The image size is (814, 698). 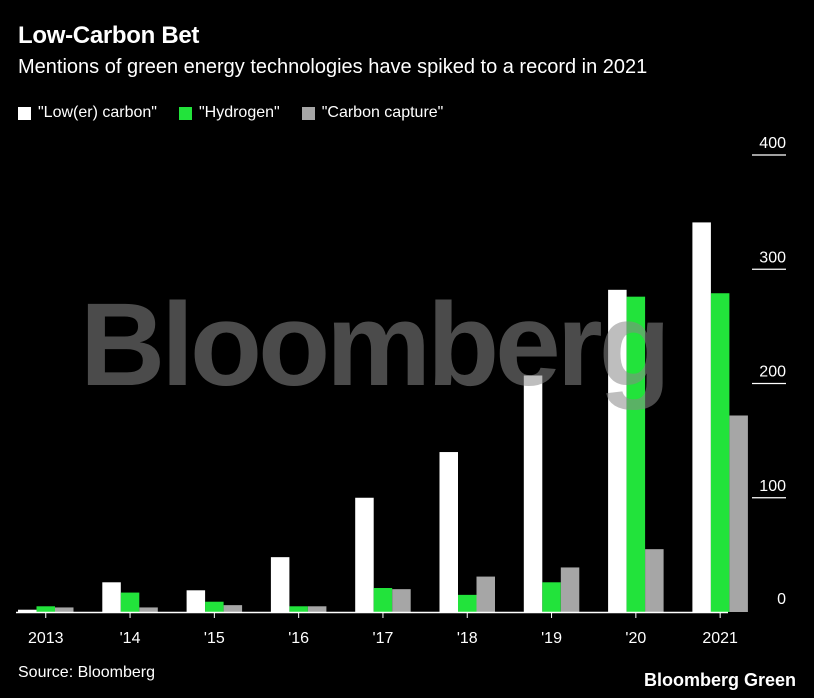 I want to click on x-tick-label: '14, so click(x=130, y=638).